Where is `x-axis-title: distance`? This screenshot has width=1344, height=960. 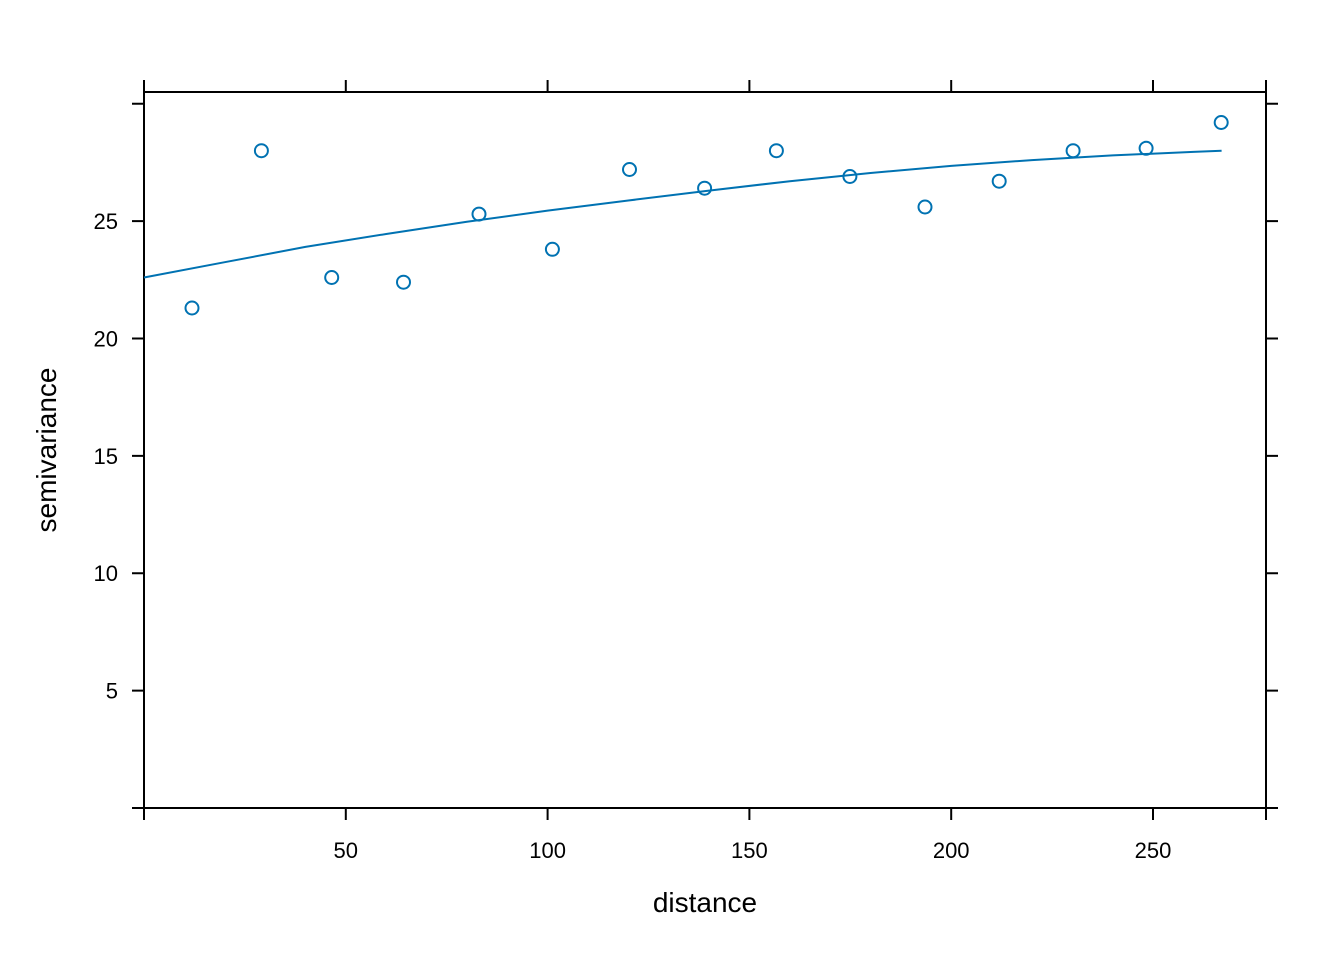 x-axis-title: distance is located at coordinates (705, 902).